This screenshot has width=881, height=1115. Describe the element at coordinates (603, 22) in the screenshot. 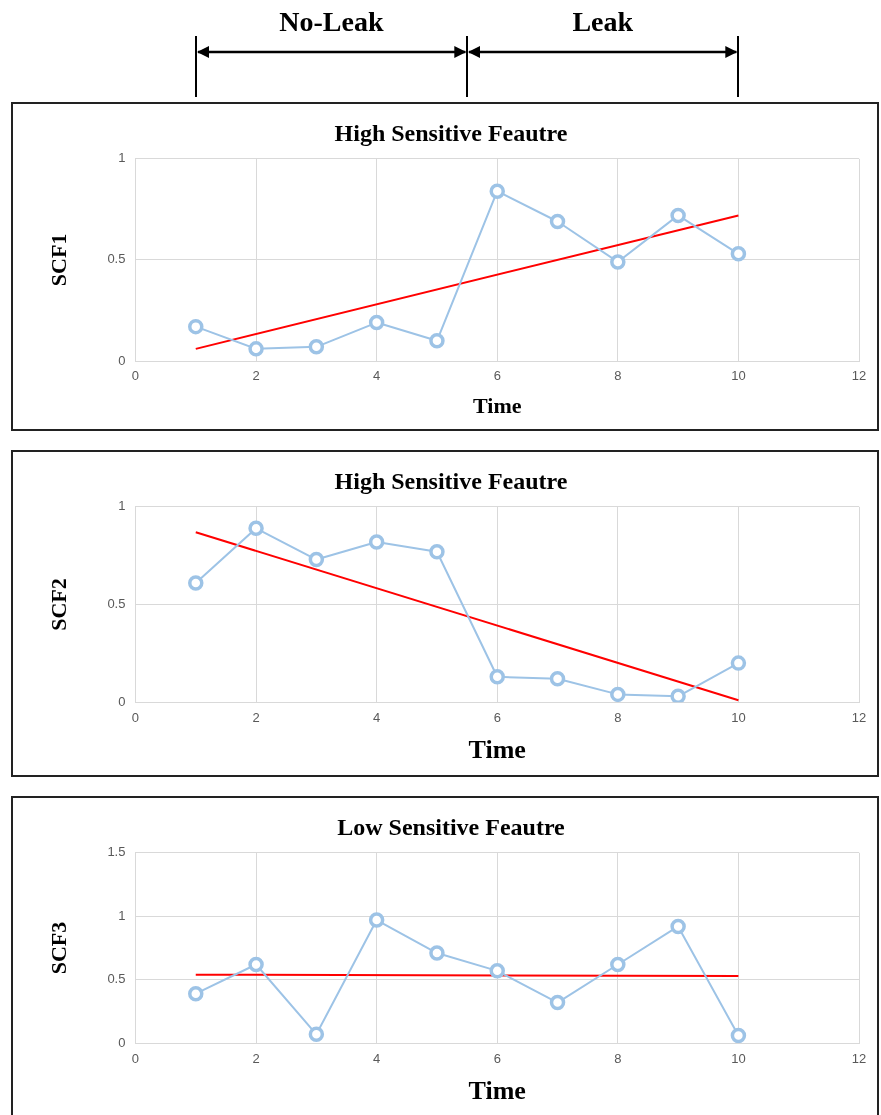

I see `text: Leak` at that location.